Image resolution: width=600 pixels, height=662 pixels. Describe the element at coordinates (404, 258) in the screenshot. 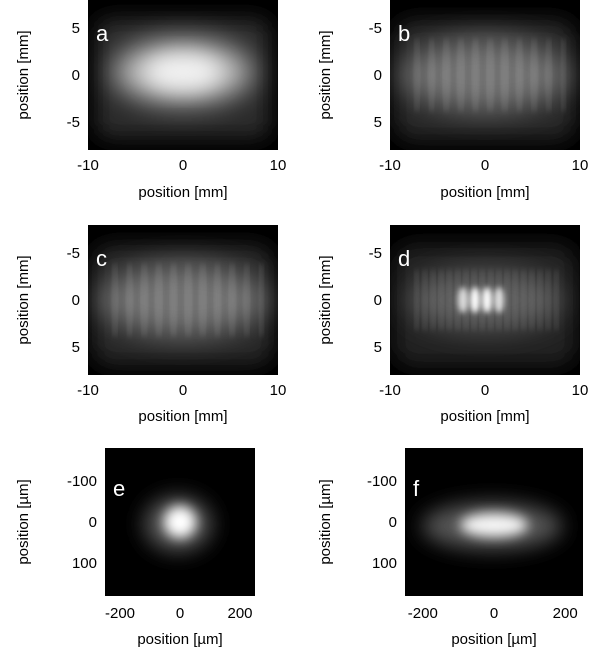

I see `panel-label: d` at that location.